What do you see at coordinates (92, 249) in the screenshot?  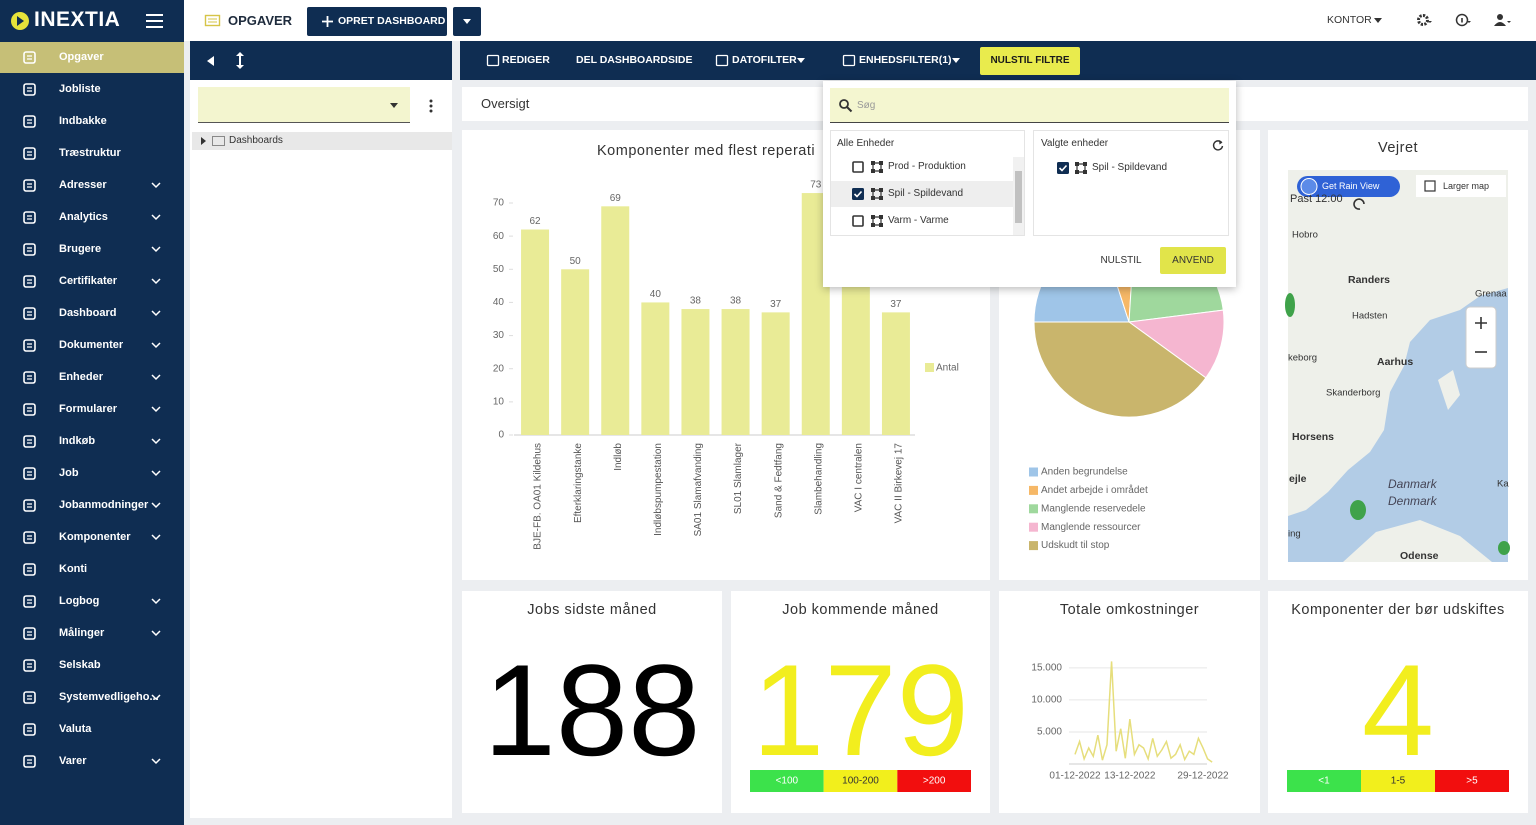 I see `nav-item: Brugere` at bounding box center [92, 249].